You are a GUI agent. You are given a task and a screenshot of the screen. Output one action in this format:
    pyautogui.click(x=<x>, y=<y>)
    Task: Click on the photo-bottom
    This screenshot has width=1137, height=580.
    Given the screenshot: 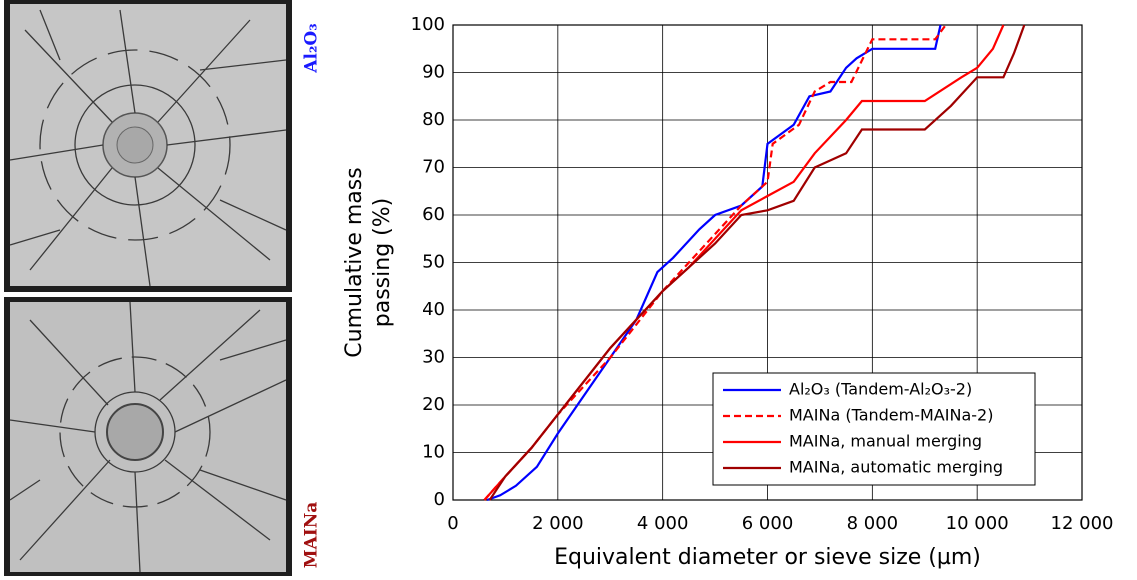 What is the action you would take?
    pyautogui.click(x=148, y=436)
    